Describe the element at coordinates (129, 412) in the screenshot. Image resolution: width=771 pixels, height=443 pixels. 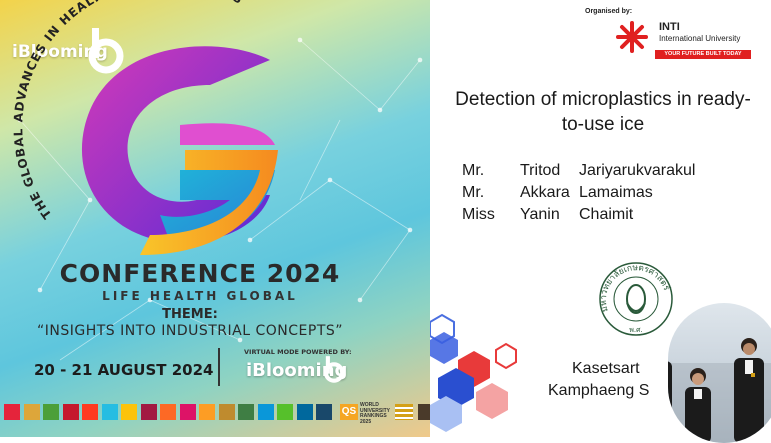
I see `sdg-goal-7-icon` at that location.